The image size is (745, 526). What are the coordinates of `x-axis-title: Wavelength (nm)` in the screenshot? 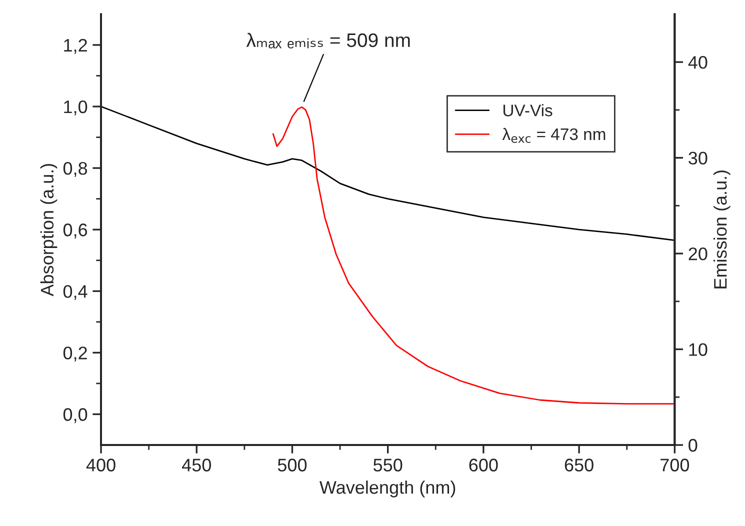 It's located at (388, 489).